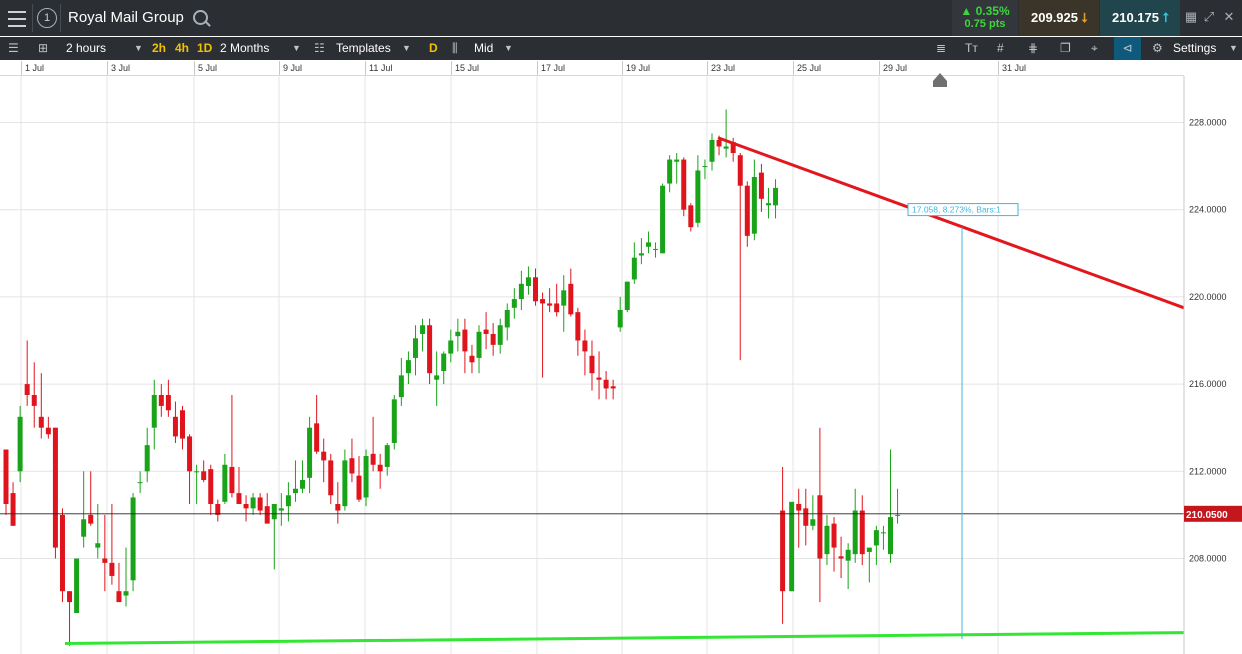 Image resolution: width=1242 pixels, height=654 pixels. I want to click on interval-4h-button: 4h, so click(182, 48).